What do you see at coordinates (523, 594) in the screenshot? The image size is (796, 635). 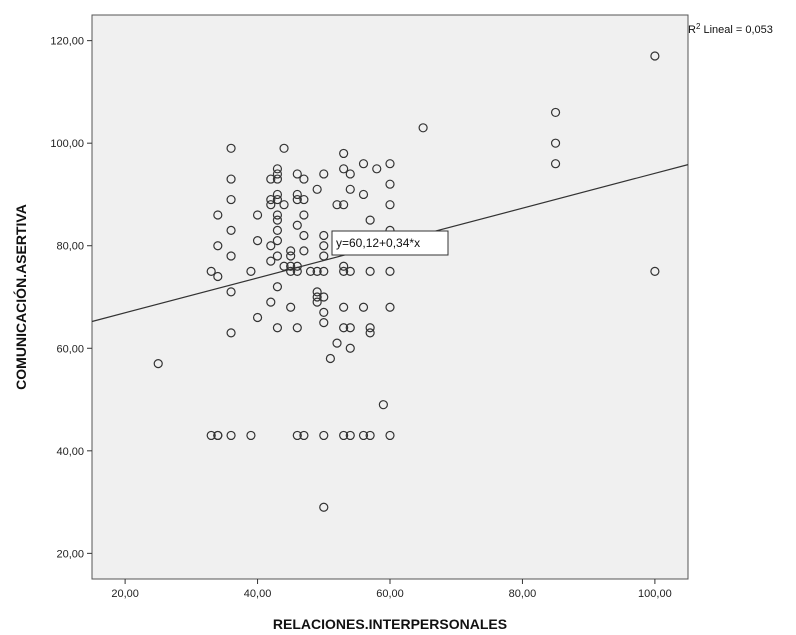 I see `x-tick-label: 80,00` at bounding box center [523, 594].